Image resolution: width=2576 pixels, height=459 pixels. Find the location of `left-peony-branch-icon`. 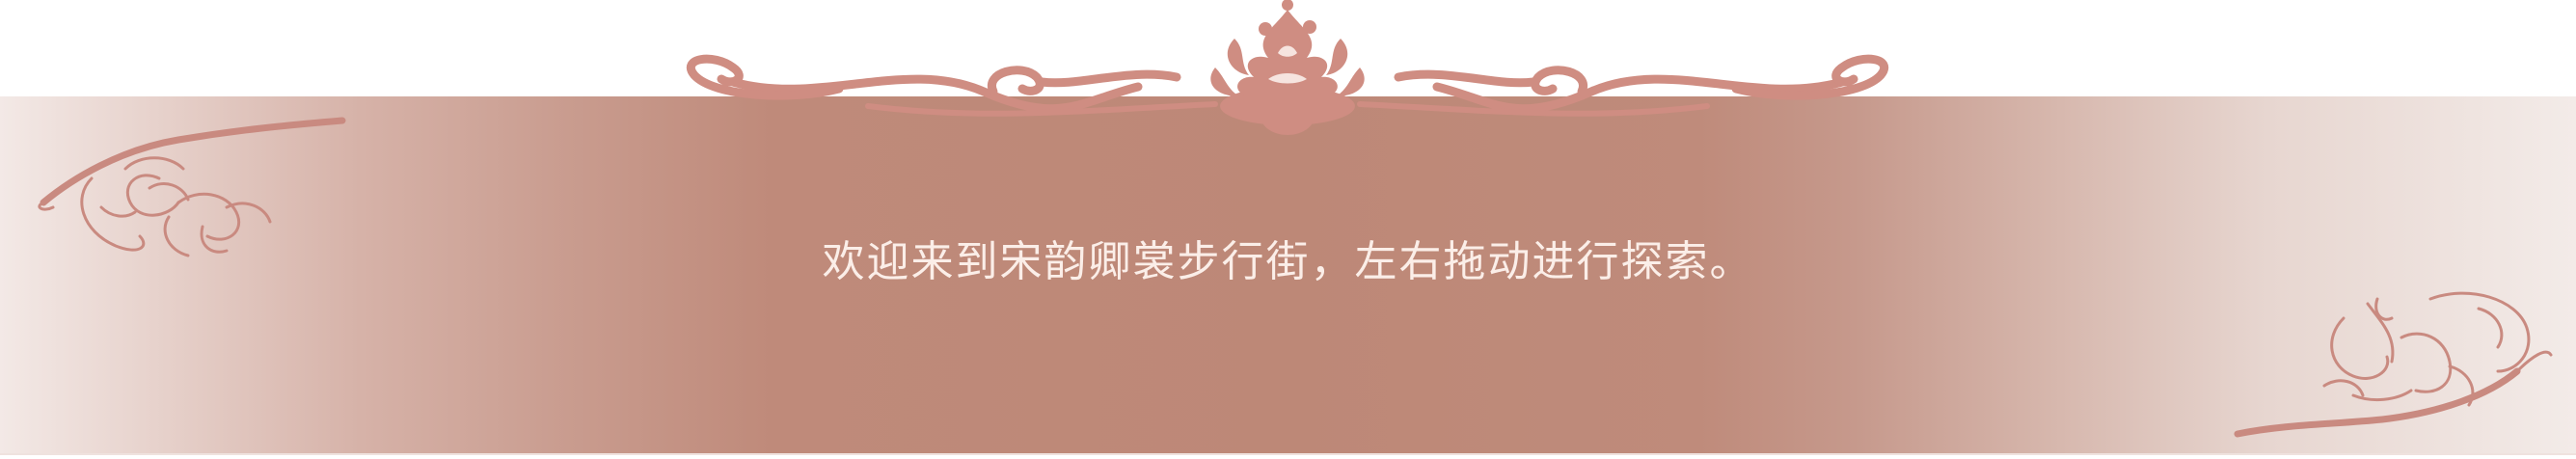

left-peony-branch-icon is located at coordinates (192, 187).